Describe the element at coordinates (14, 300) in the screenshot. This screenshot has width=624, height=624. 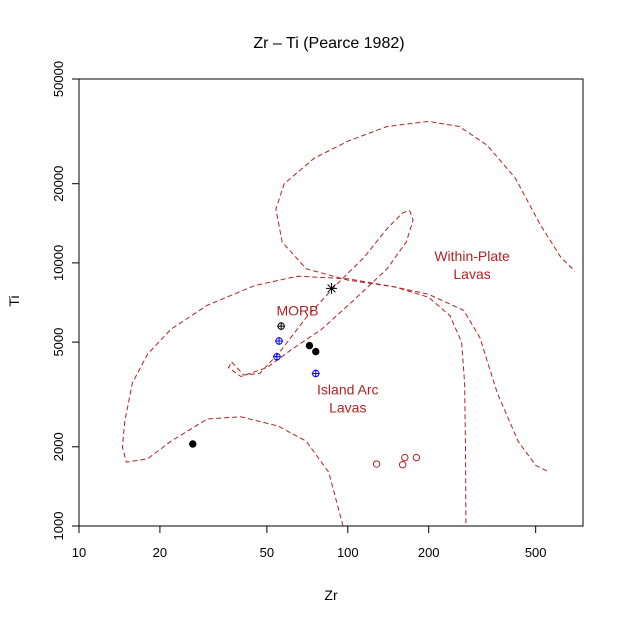
I see `y-axis-label: Ti` at that location.